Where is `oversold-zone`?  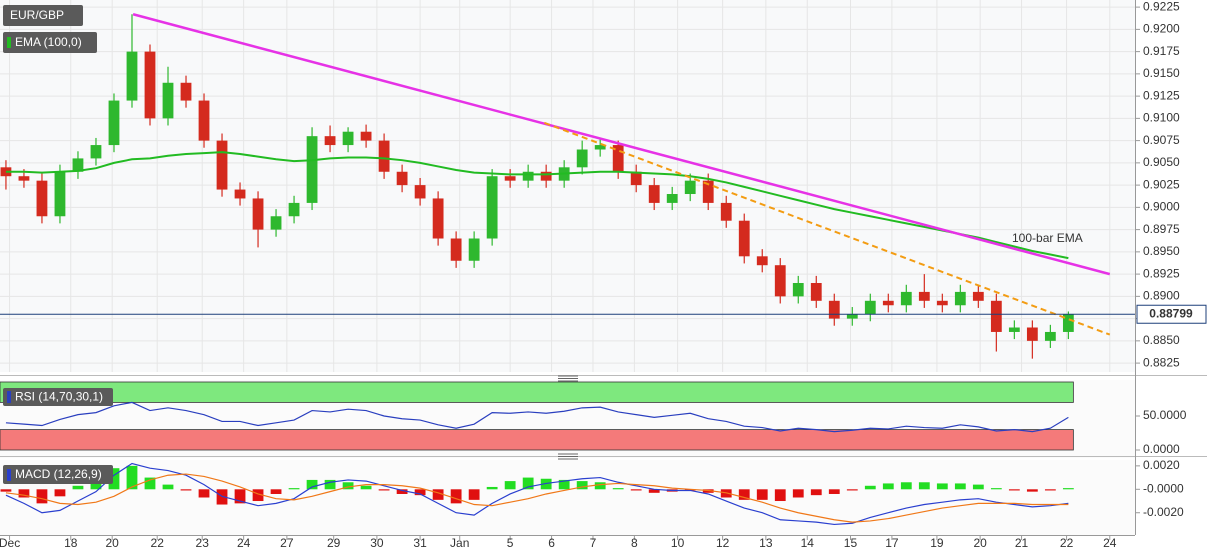
oversold-zone is located at coordinates (537, 440).